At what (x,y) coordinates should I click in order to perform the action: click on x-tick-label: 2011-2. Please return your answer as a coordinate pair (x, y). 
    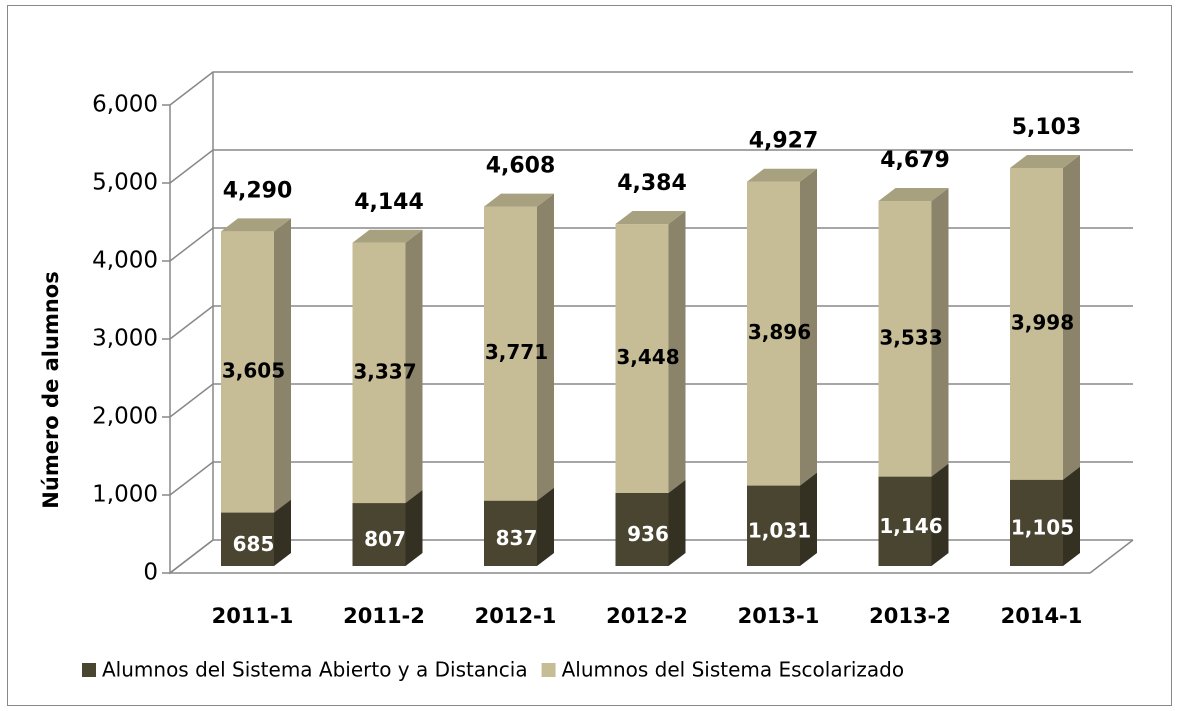
    Looking at the image, I should click on (384, 616).